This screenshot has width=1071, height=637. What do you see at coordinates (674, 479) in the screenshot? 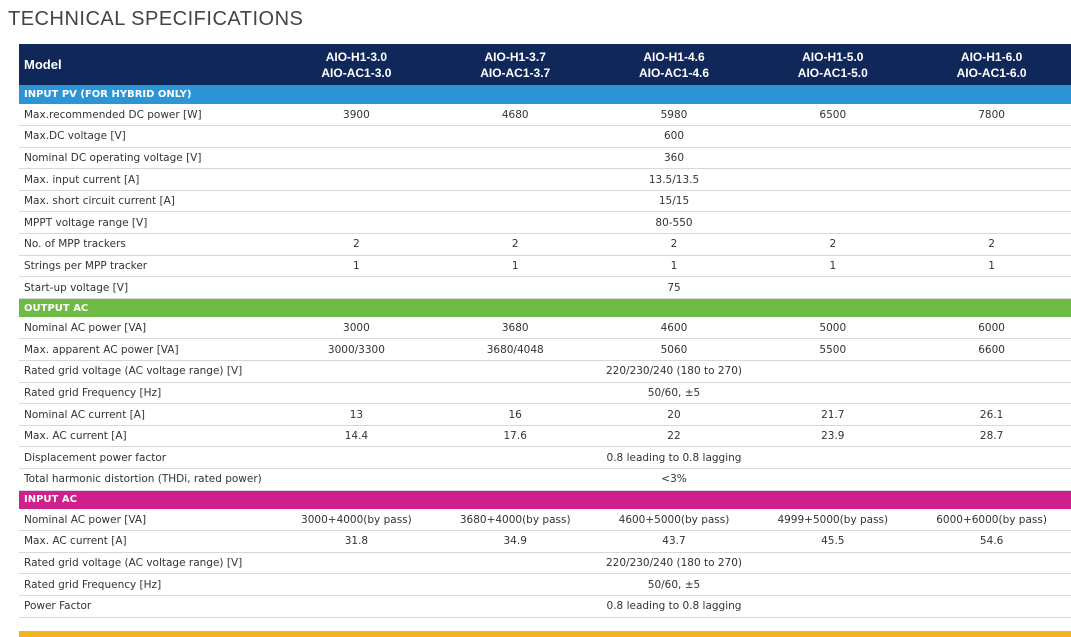
I see `spec-value-shared: <3%` at bounding box center [674, 479].